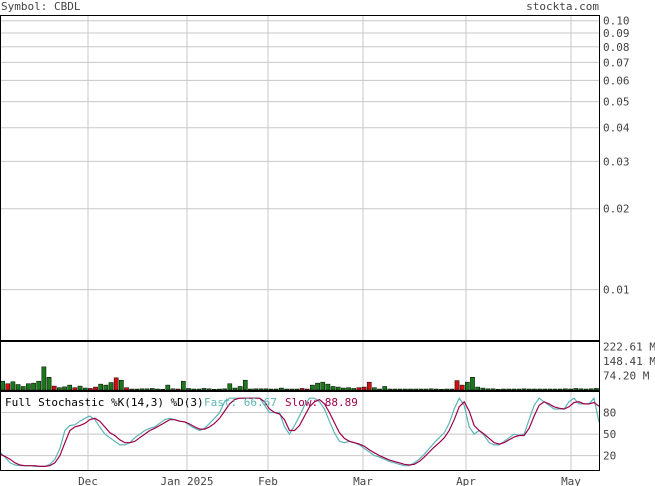 Image resolution: width=655 pixels, height=486 pixels. What do you see at coordinates (466, 480) in the screenshot?
I see `x-tick-label: Apr` at bounding box center [466, 480].